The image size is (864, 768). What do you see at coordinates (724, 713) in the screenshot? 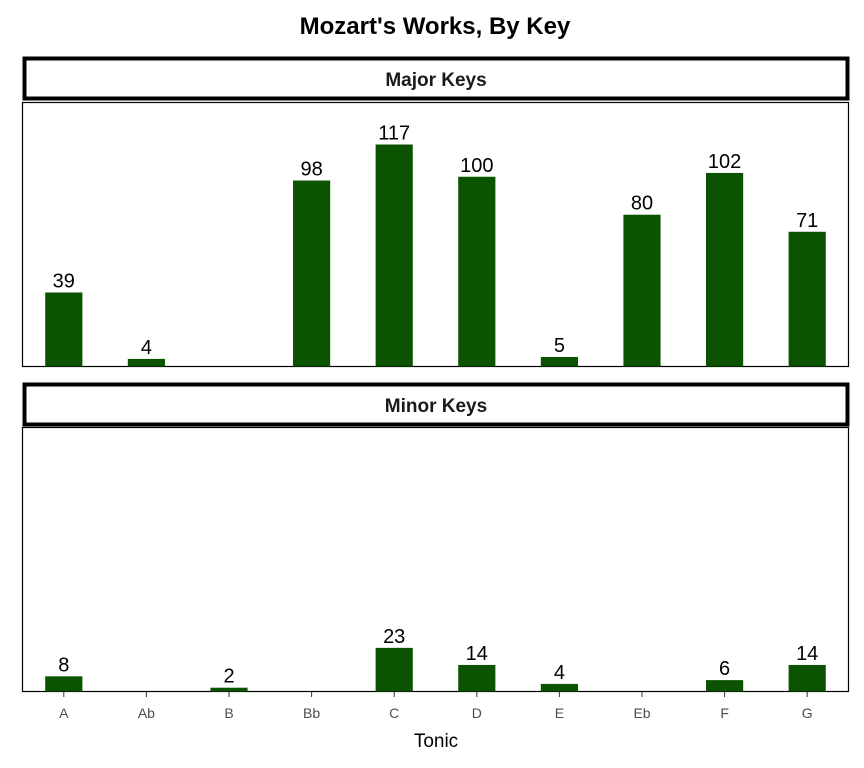
I see `x-tick-label: F` at bounding box center [724, 713].